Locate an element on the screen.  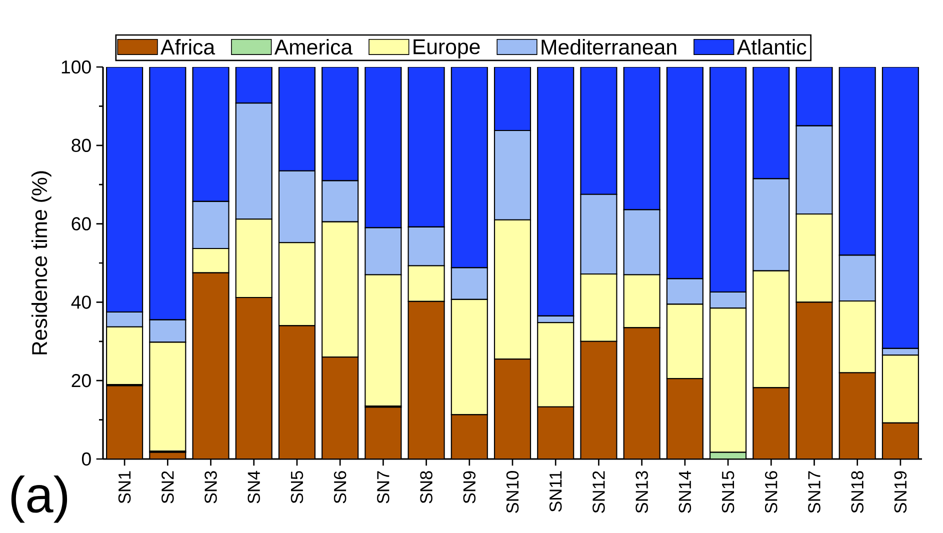
y-tick-label: 100 is located at coordinates (76, 67).